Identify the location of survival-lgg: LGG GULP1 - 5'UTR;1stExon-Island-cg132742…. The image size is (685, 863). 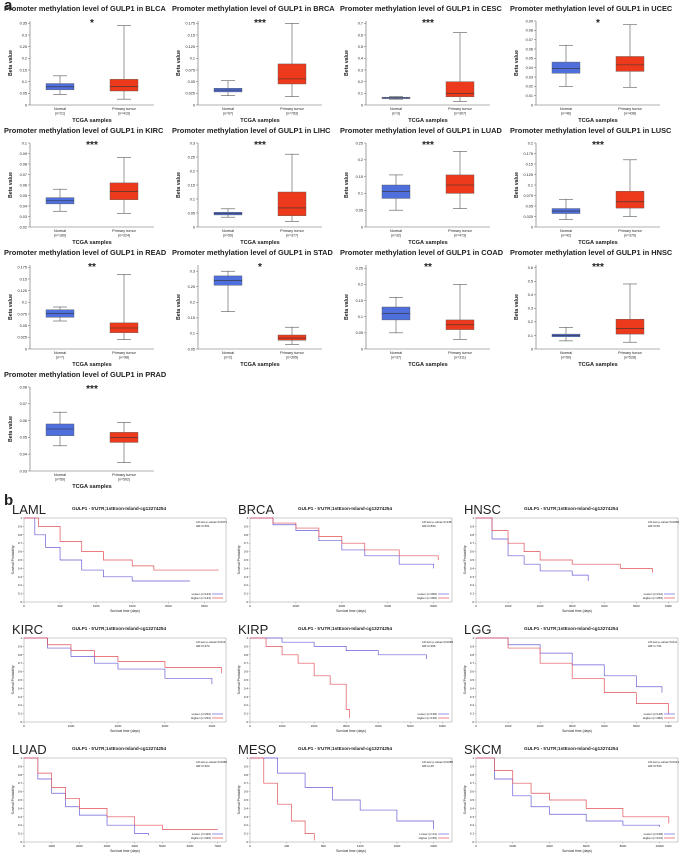
(573, 682).